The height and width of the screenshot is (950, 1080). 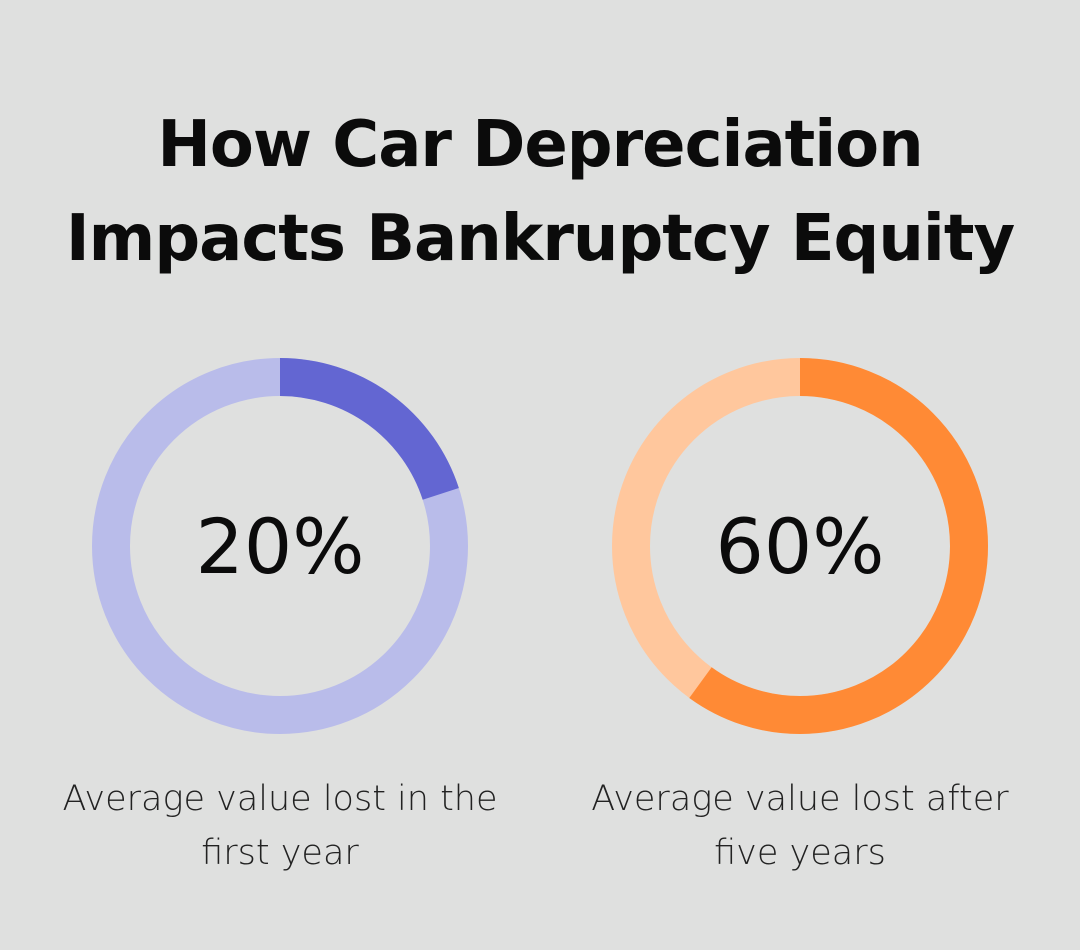 I want to click on donut-svg-five-years, so click(x=800, y=546).